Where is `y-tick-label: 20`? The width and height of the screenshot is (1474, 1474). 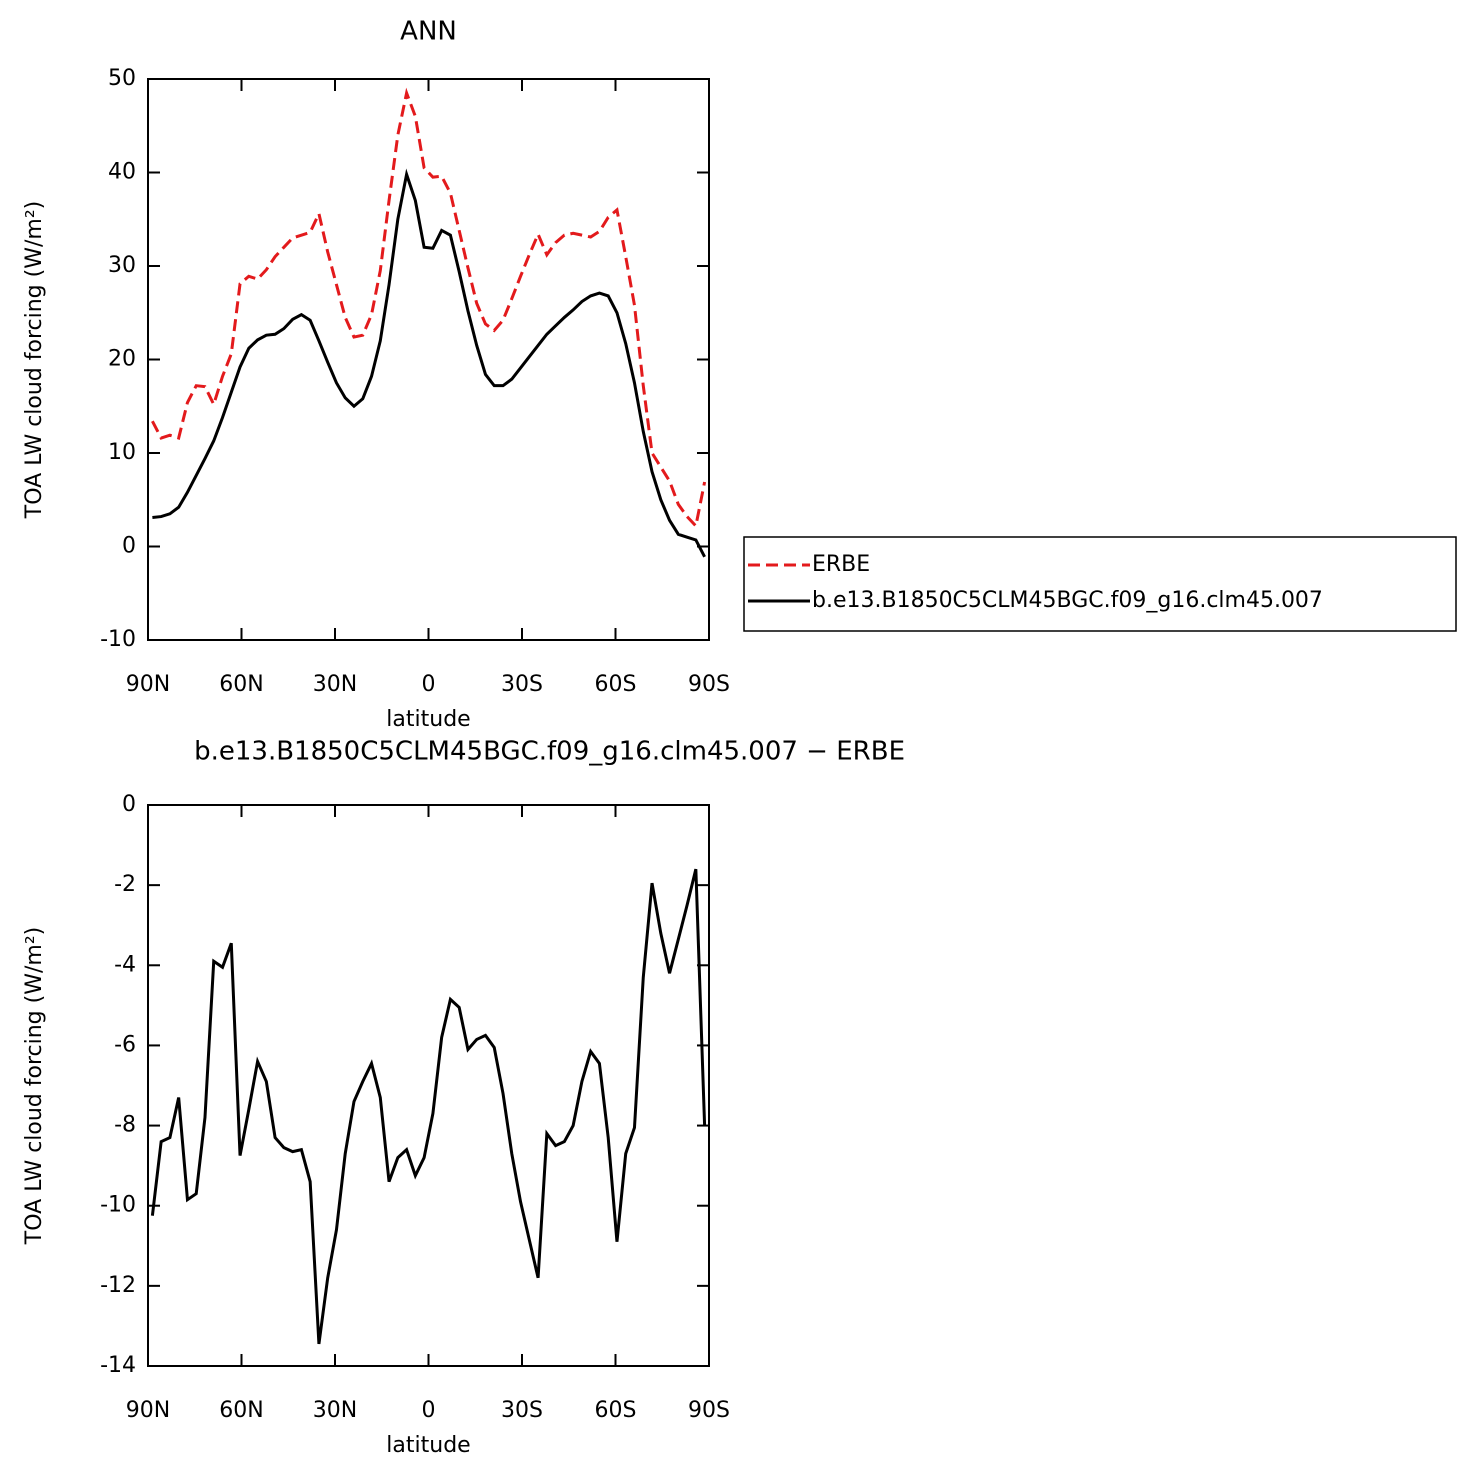
y-tick-label: 20 is located at coordinates (122, 359).